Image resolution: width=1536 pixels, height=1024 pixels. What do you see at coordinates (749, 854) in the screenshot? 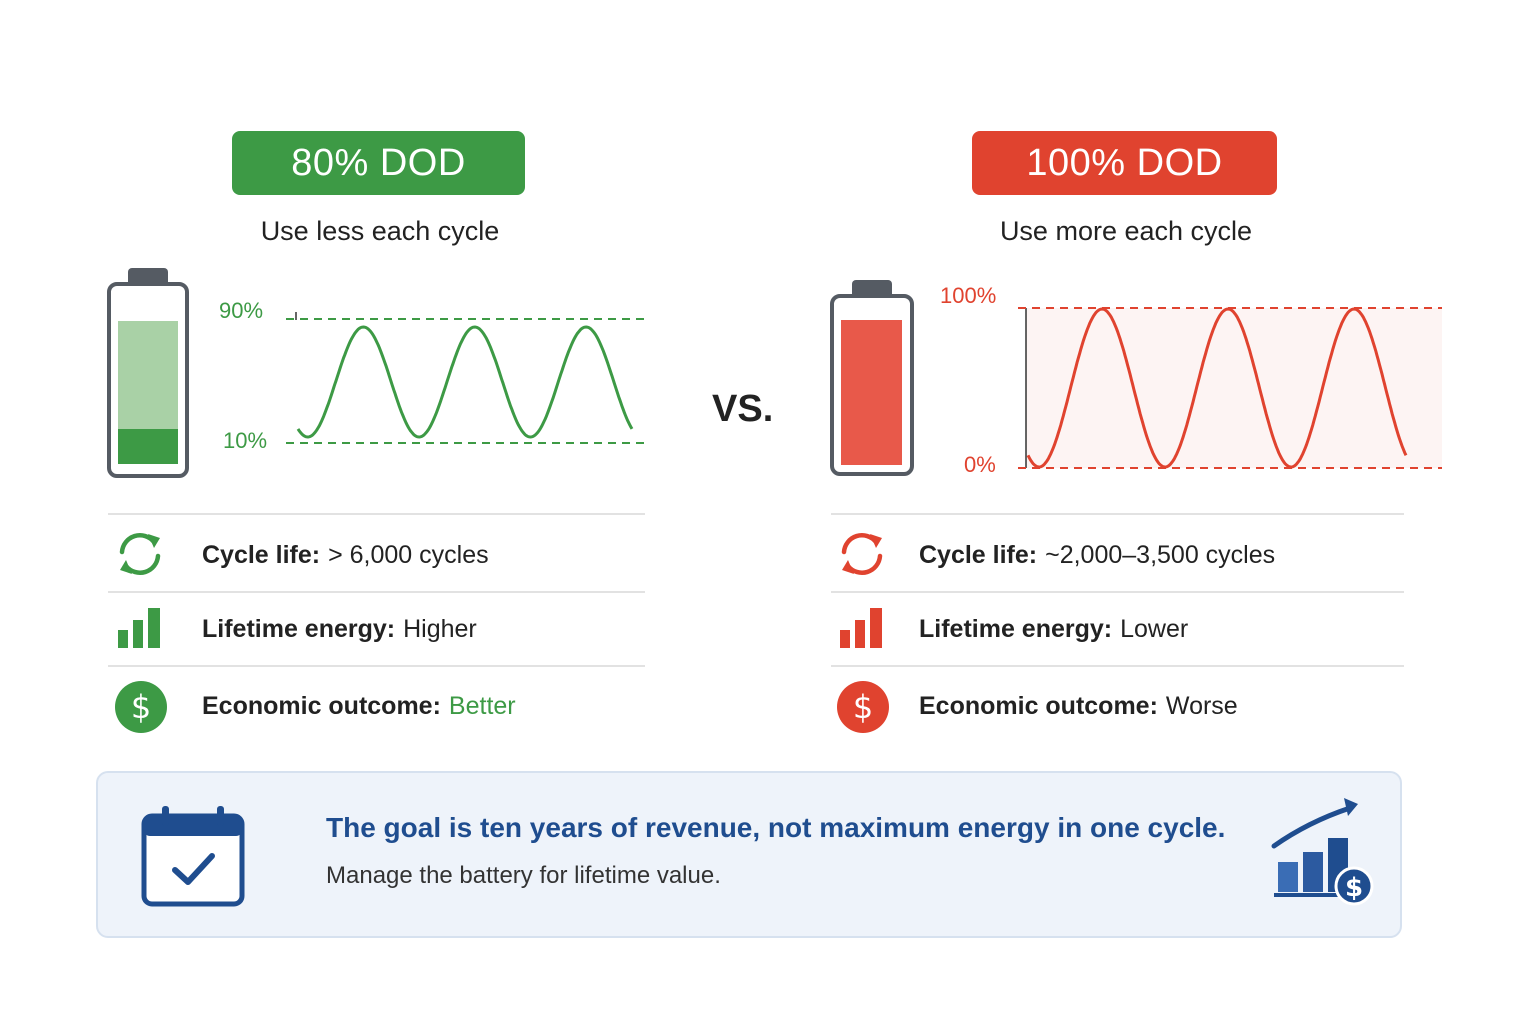
I see `summary-banner` at bounding box center [749, 854].